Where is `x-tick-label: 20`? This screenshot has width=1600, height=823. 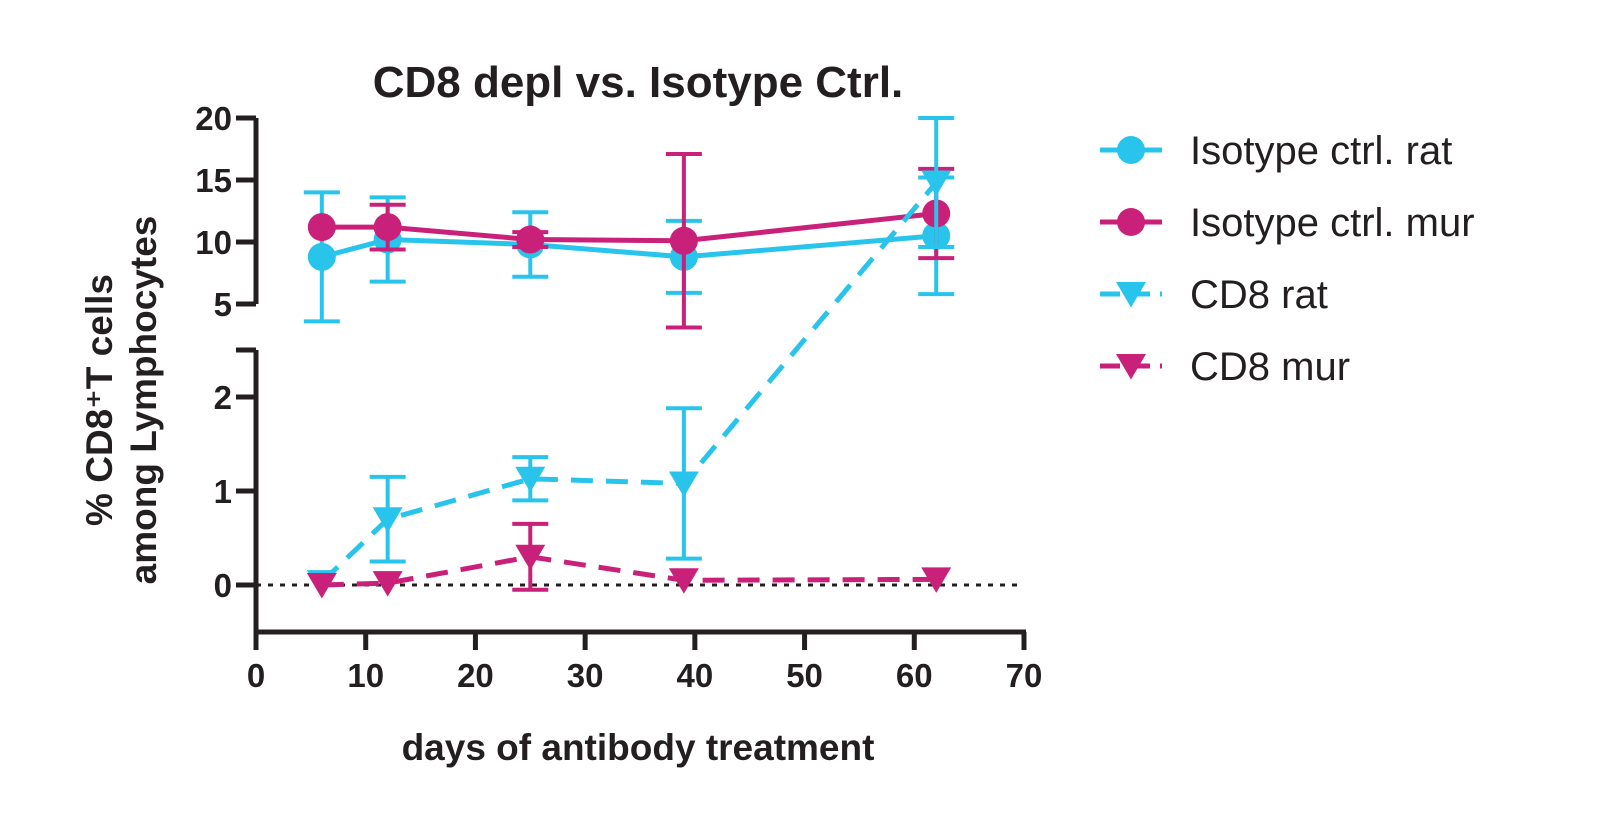 x-tick-label: 20 is located at coordinates (475, 675).